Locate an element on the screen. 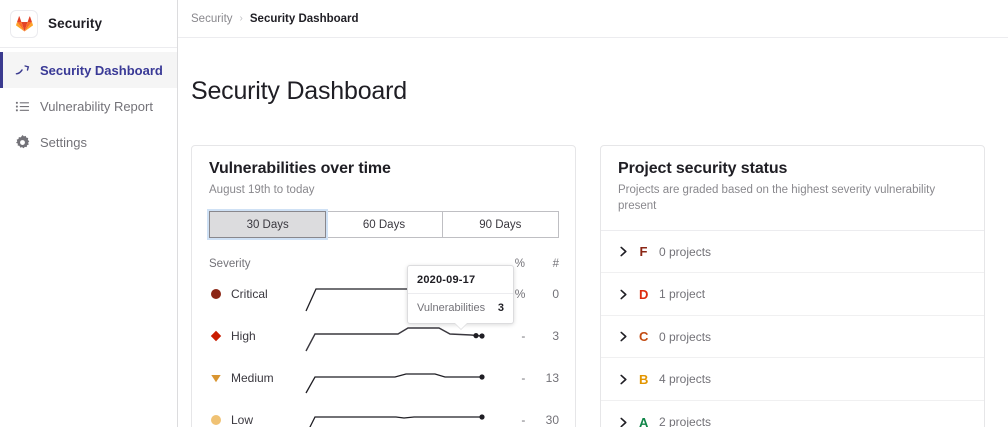  page-title: Security Dashboard is located at coordinates (299, 90).